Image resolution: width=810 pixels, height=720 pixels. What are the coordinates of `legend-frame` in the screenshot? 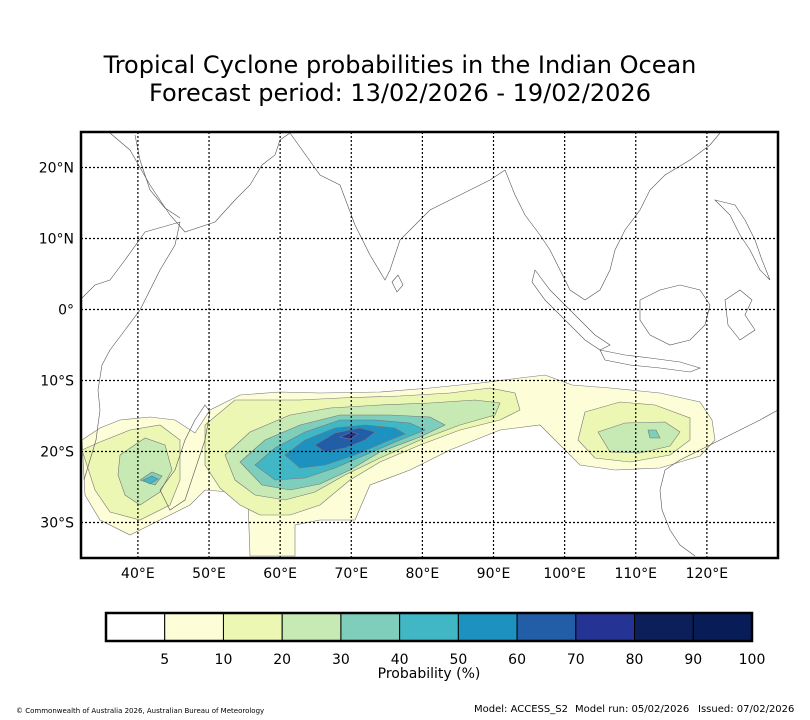 It's located at (429, 627).